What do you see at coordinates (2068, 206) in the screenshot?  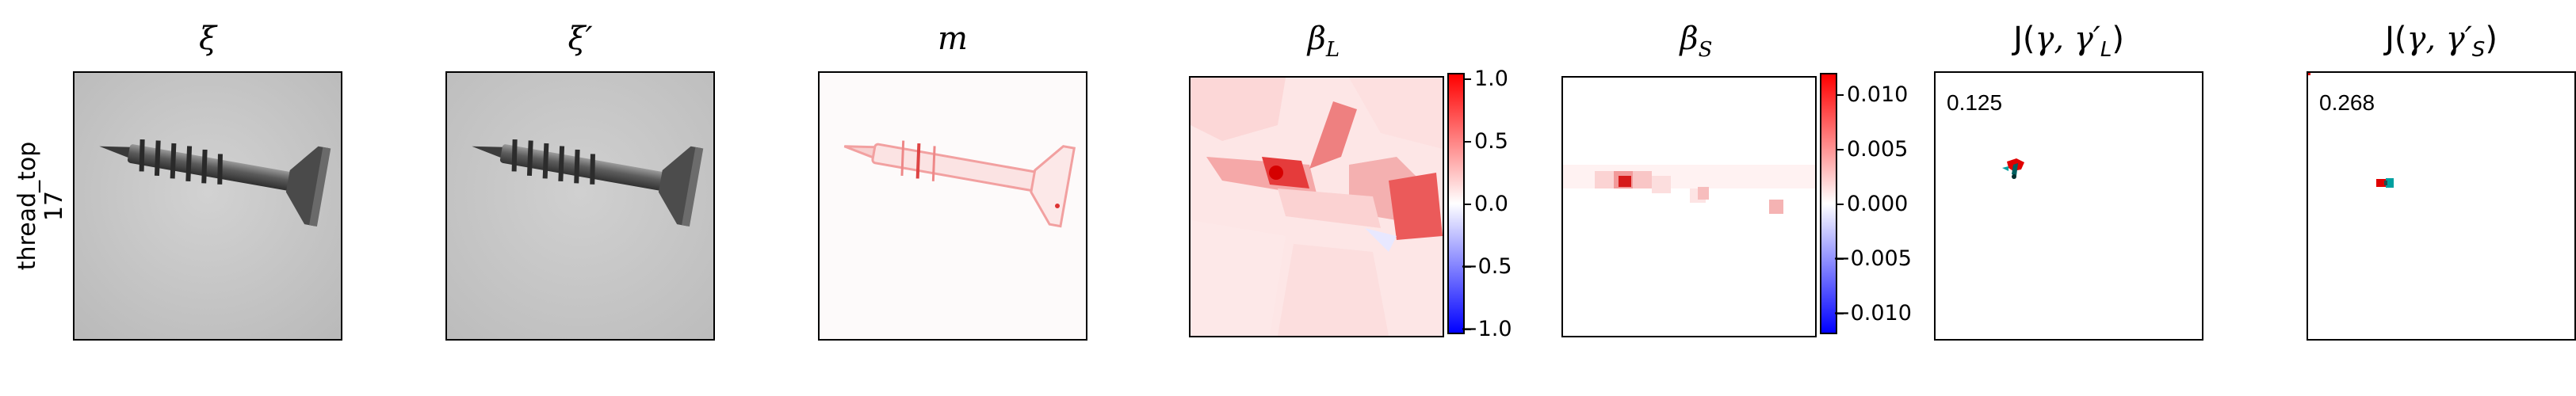 I see `panel-j-l: 0.125` at bounding box center [2068, 206].